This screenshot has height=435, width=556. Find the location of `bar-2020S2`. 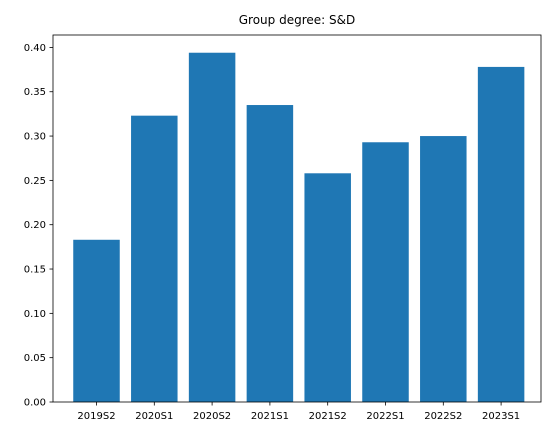

bar-2020S2 is located at coordinates (212, 227).